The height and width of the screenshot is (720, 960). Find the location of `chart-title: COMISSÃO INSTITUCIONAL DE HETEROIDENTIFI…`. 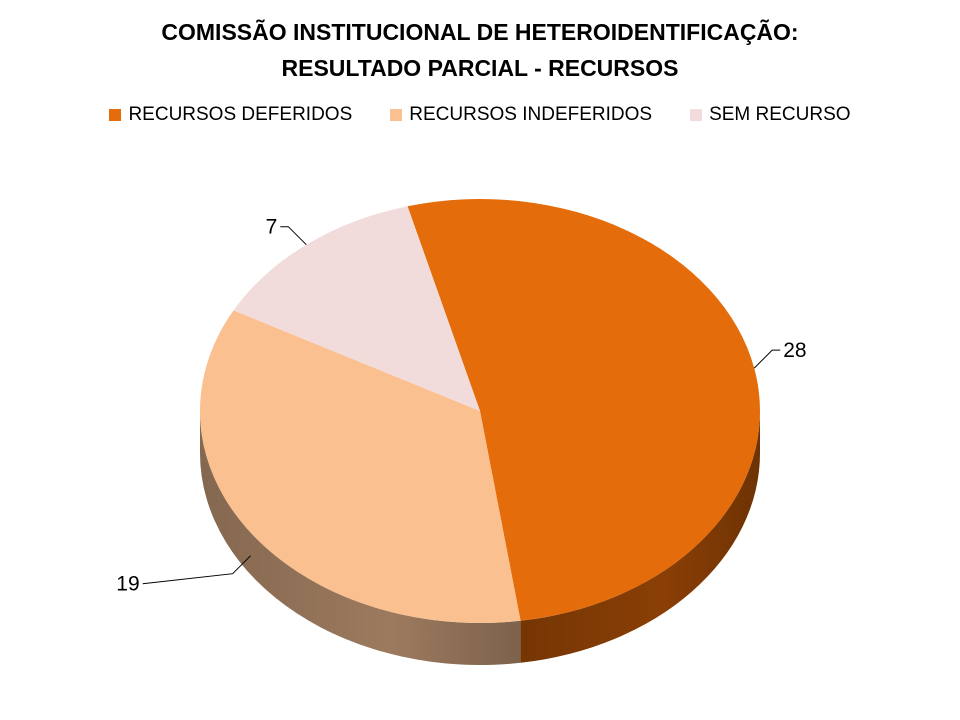

chart-title: COMISSÃO INSTITUCIONAL DE HETEROIDENTIFI… is located at coordinates (480, 50).